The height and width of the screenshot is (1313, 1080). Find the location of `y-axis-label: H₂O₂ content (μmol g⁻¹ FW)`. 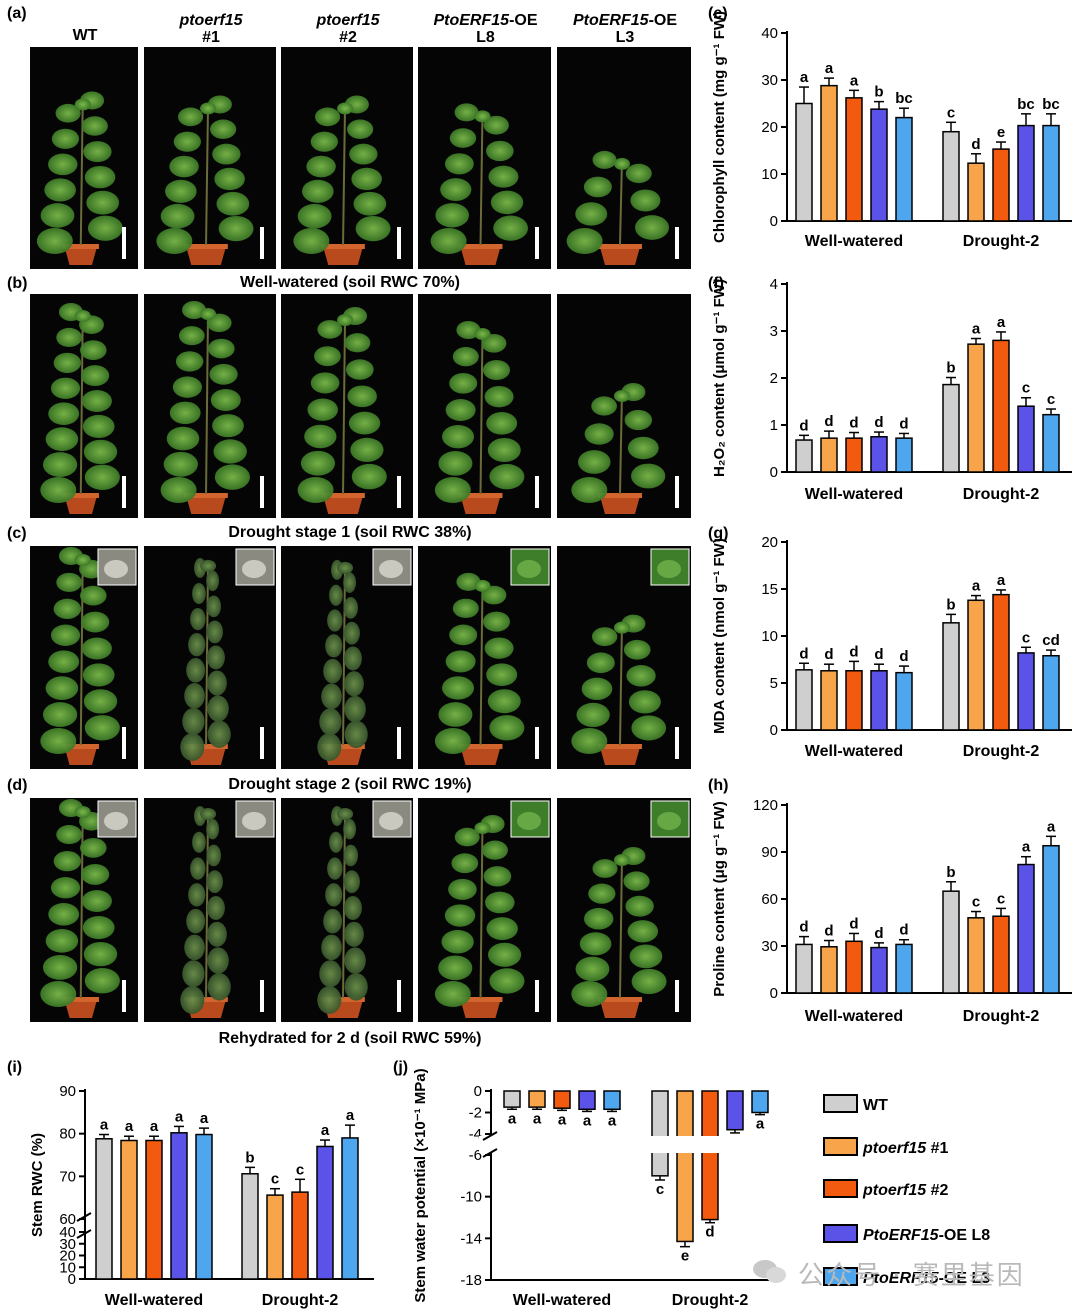

y-axis-label: H₂O₂ content (μmol g⁻¹ FW) is located at coordinates (719, 378).